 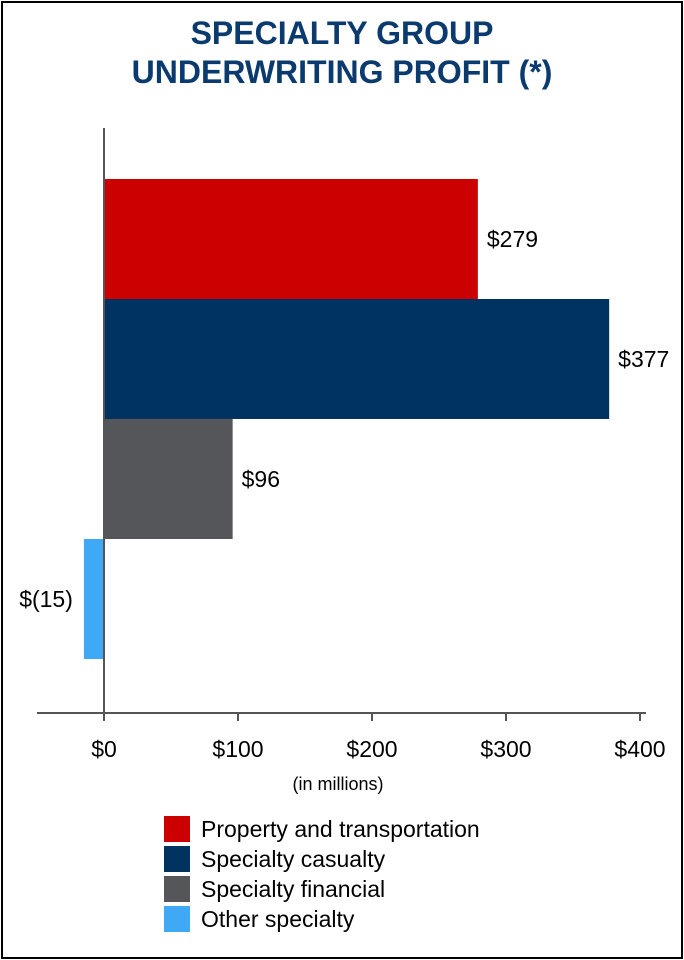 What do you see at coordinates (293, 888) in the screenshot?
I see `legend-label-financial: Specialty financial` at bounding box center [293, 888].